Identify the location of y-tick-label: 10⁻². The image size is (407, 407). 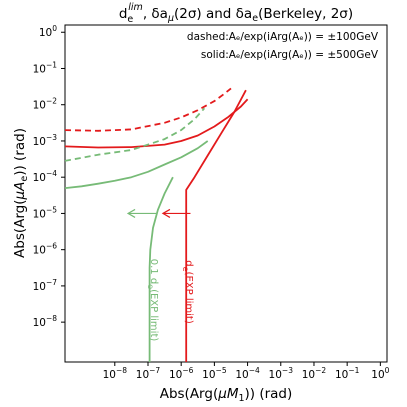
(45, 104).